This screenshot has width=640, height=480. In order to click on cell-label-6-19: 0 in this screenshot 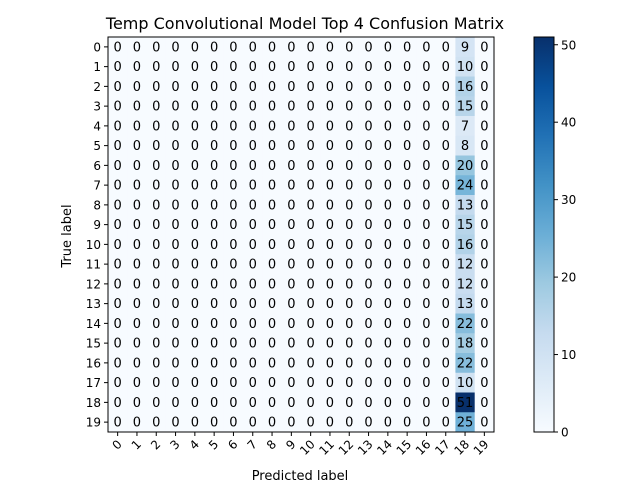, I will do `click(484, 166)`.